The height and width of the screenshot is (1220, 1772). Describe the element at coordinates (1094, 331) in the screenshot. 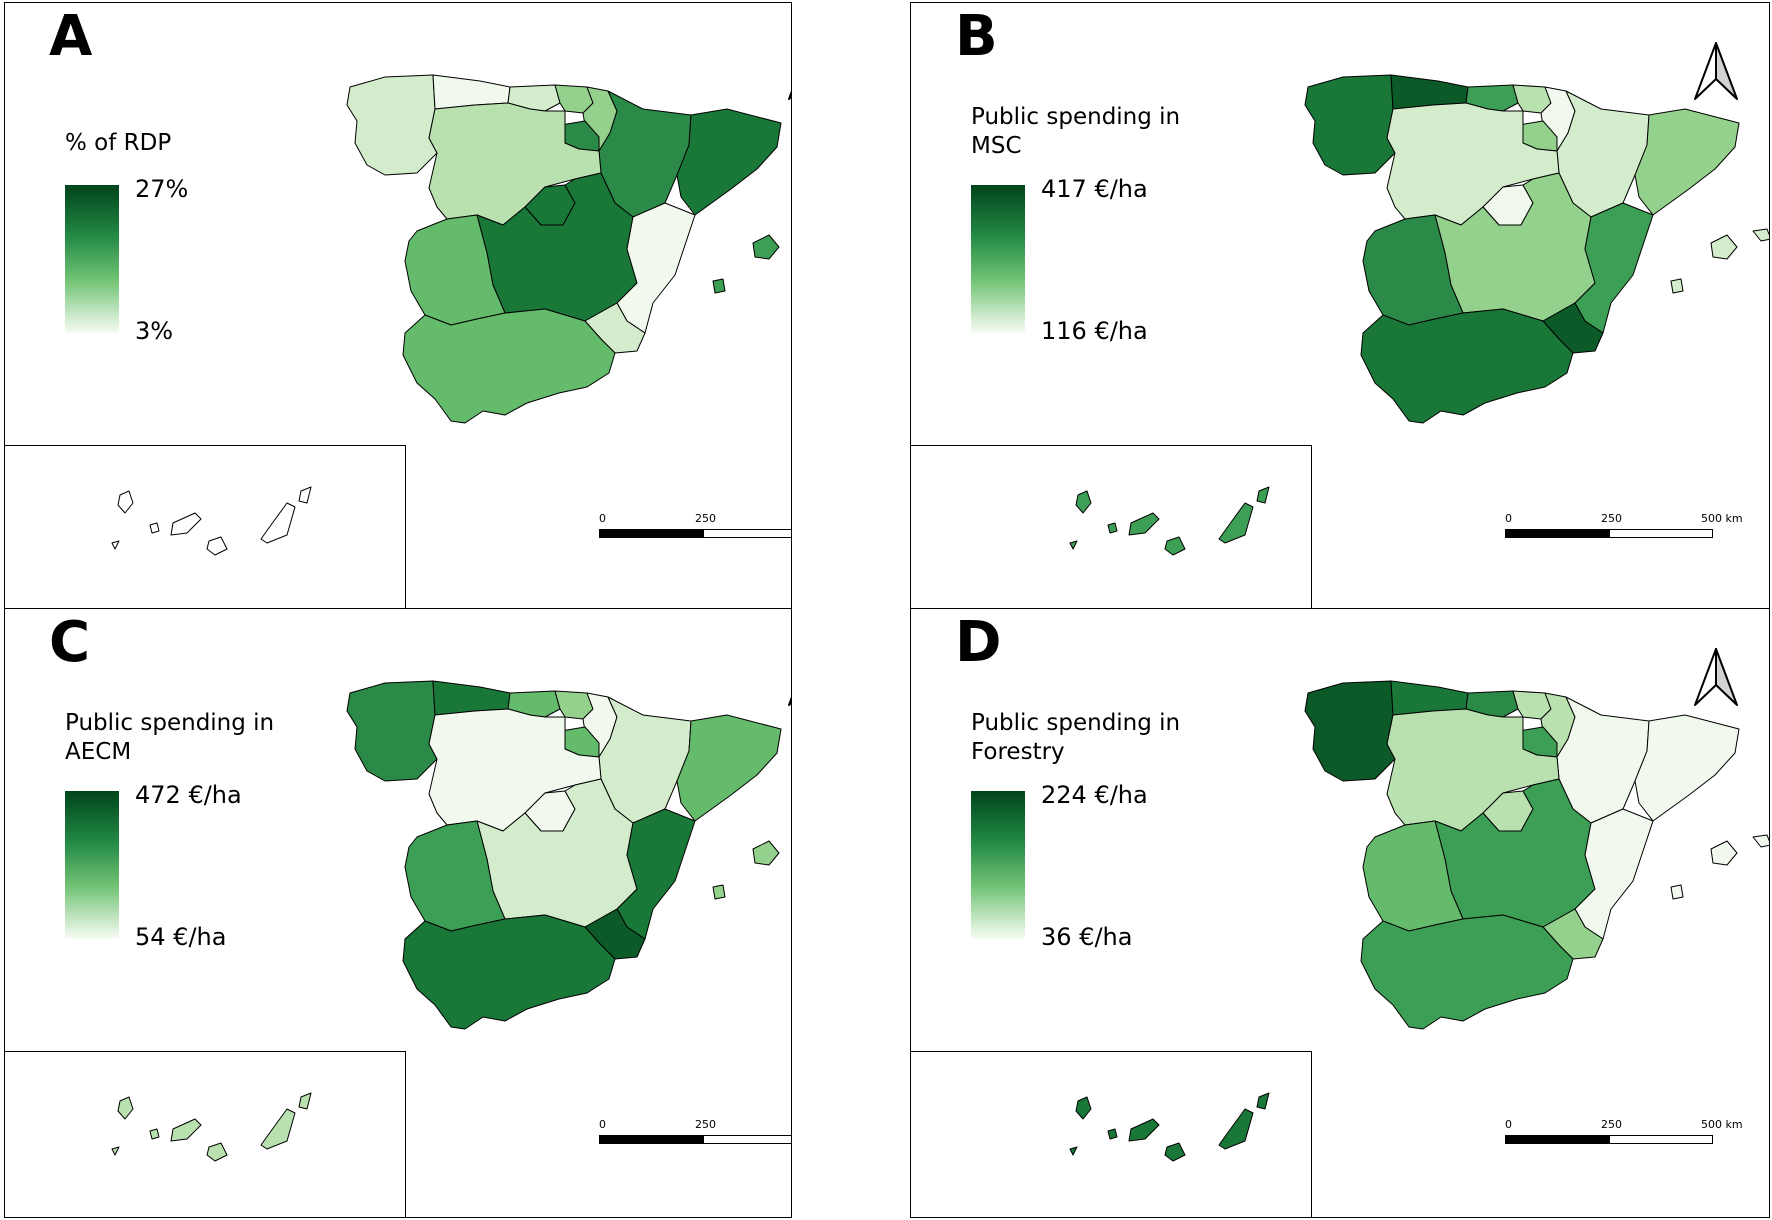

I see `legend-min-label: 116 €/ha` at that location.